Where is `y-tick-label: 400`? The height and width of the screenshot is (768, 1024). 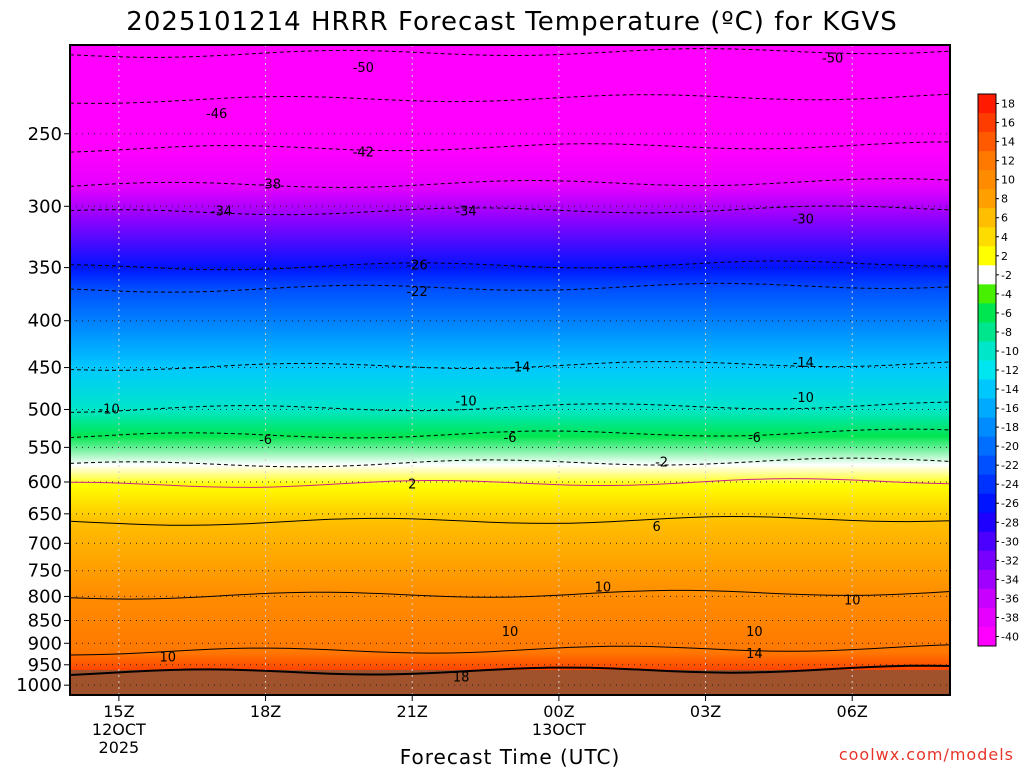
y-tick-label: 400 is located at coordinates (45, 321).